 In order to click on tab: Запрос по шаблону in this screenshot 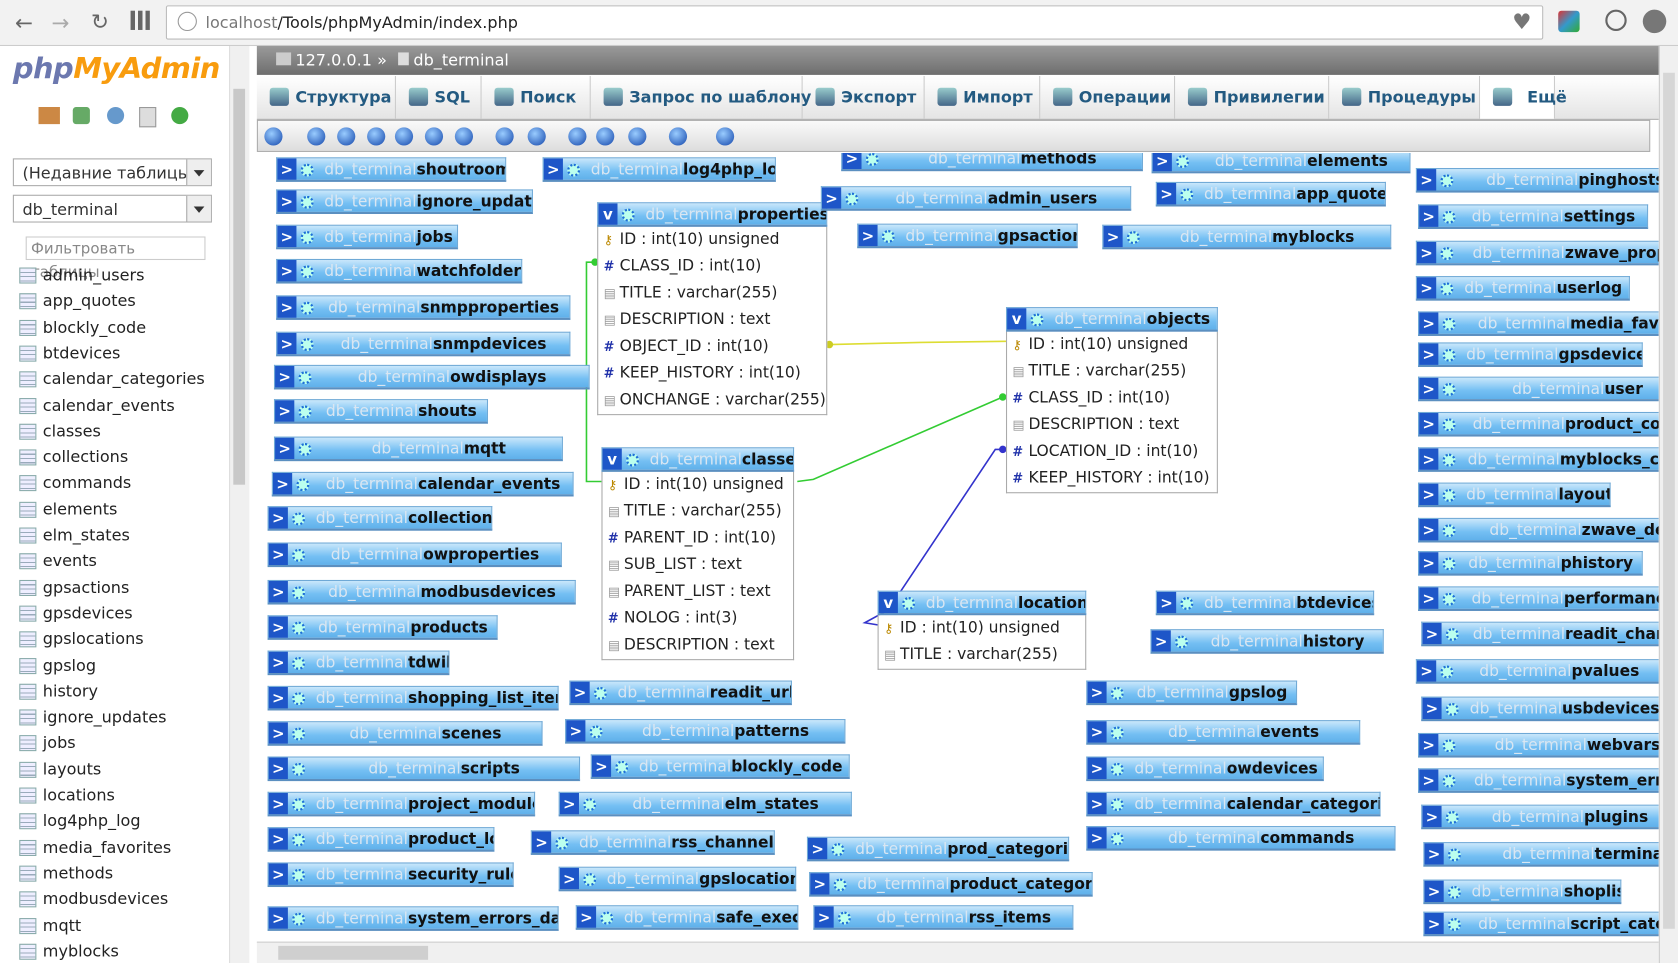, I will do `click(701, 97)`.